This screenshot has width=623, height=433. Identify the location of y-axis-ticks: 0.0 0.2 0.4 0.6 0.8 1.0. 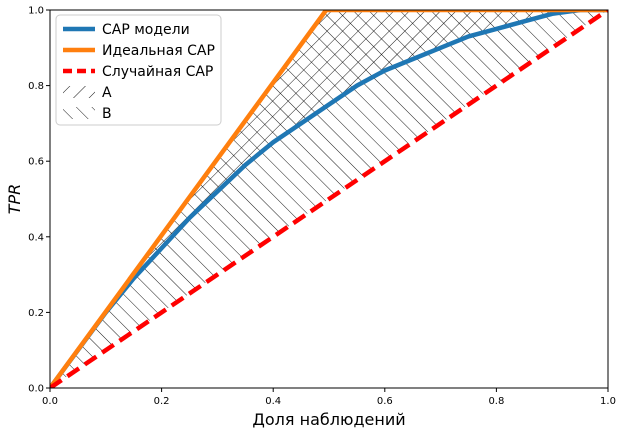
(39, 200).